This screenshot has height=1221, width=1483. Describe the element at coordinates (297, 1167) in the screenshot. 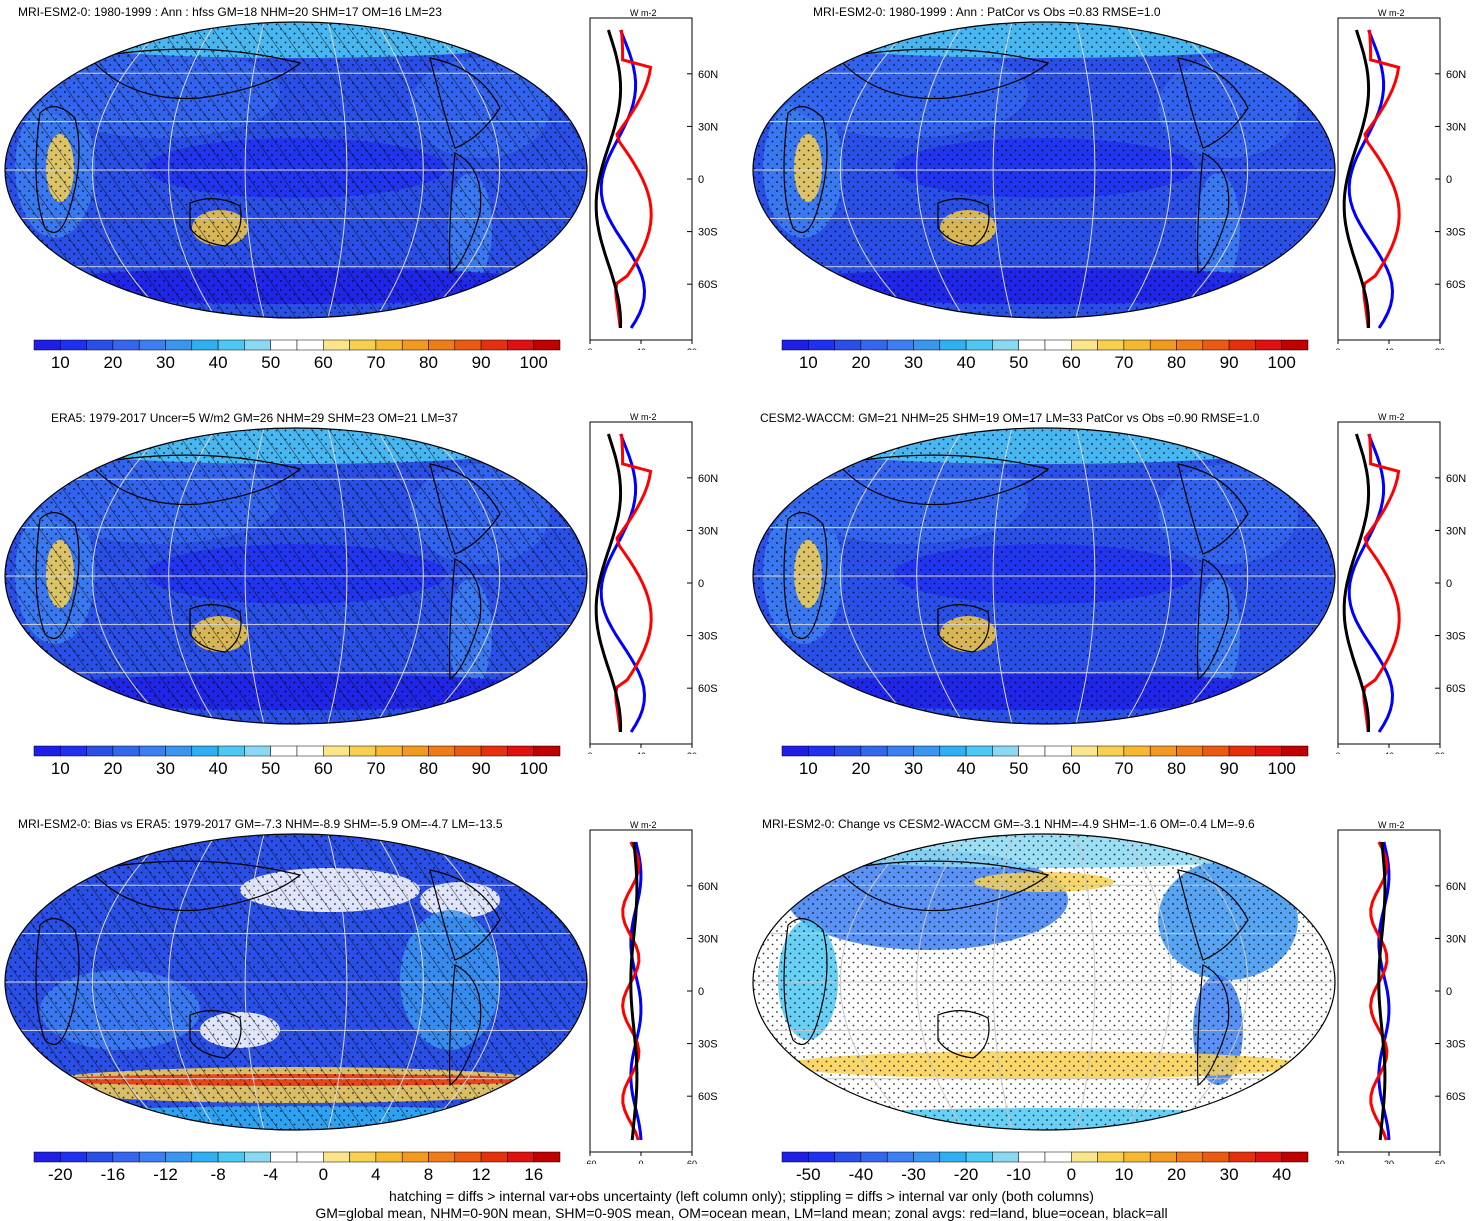

I see `colorbar-panel-5: -20-16-12-8-4048121620` at that location.